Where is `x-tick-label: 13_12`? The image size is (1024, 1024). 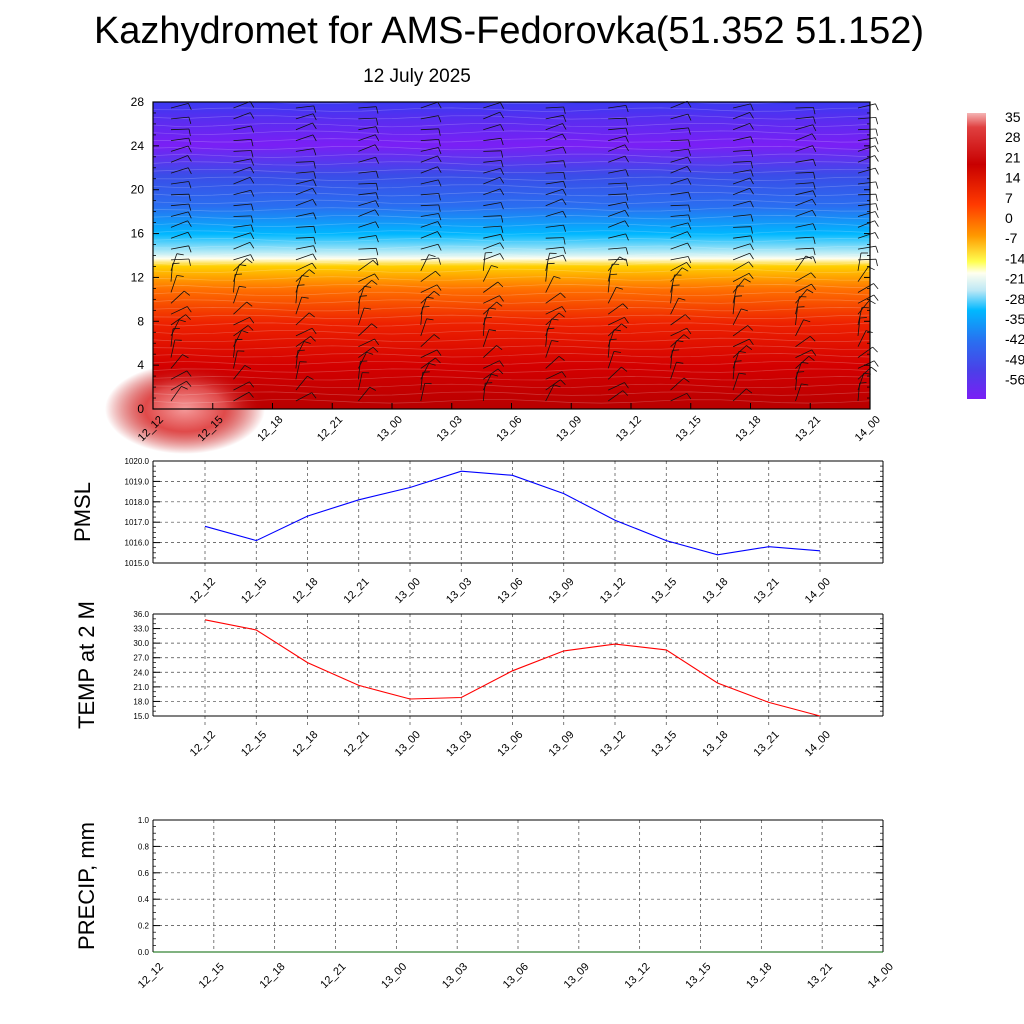
x-tick-label: 13_12 is located at coordinates (613, 591).